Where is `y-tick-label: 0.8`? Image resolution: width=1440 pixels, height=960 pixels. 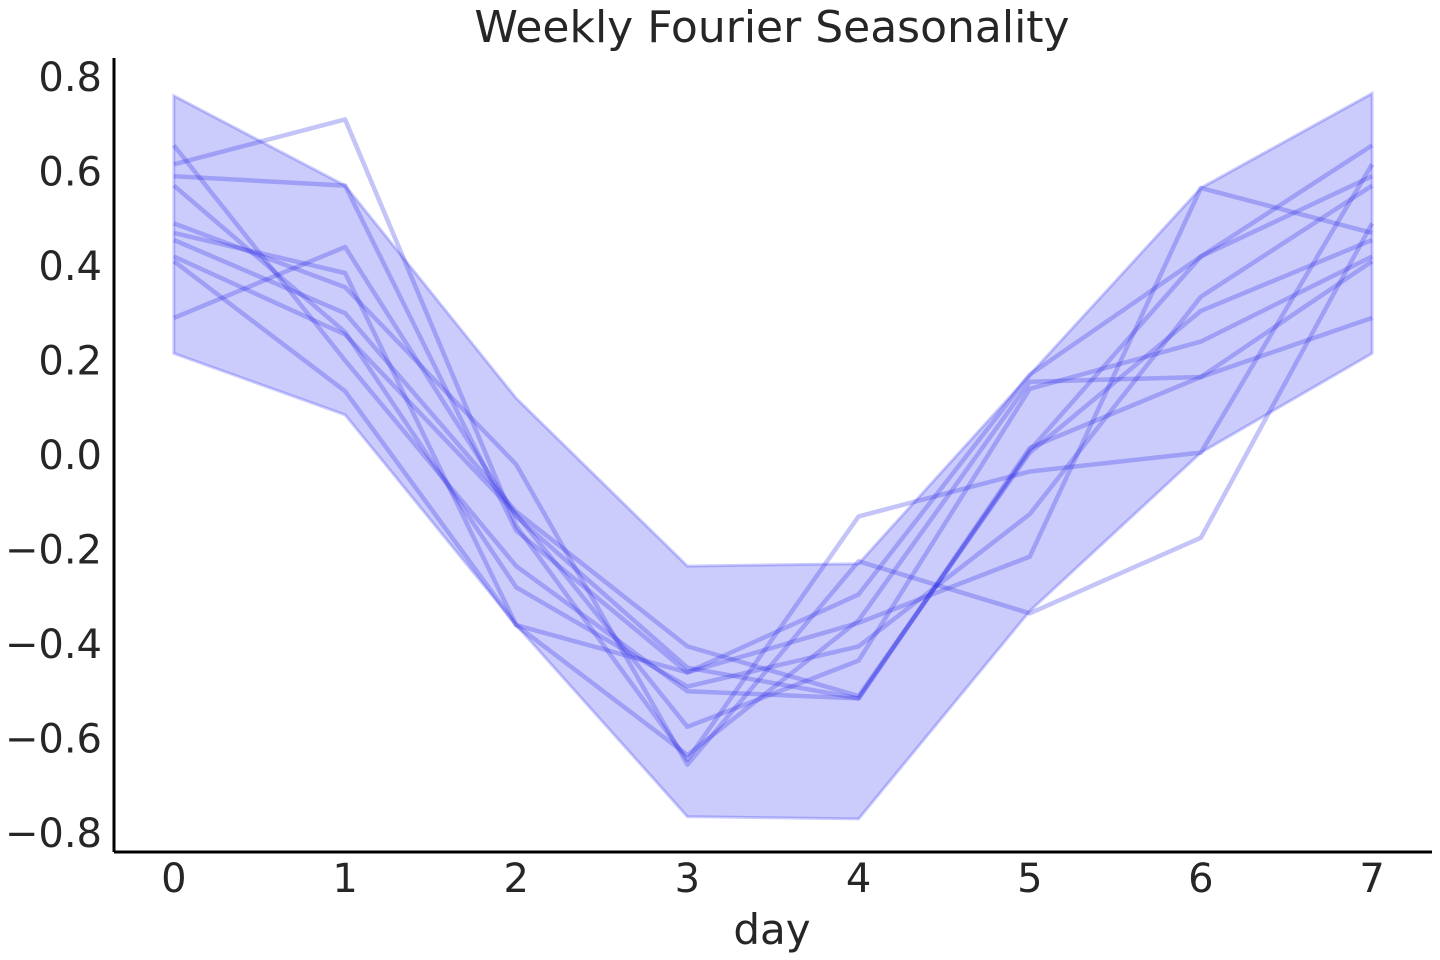
y-tick-label: 0.8 is located at coordinates (70, 78).